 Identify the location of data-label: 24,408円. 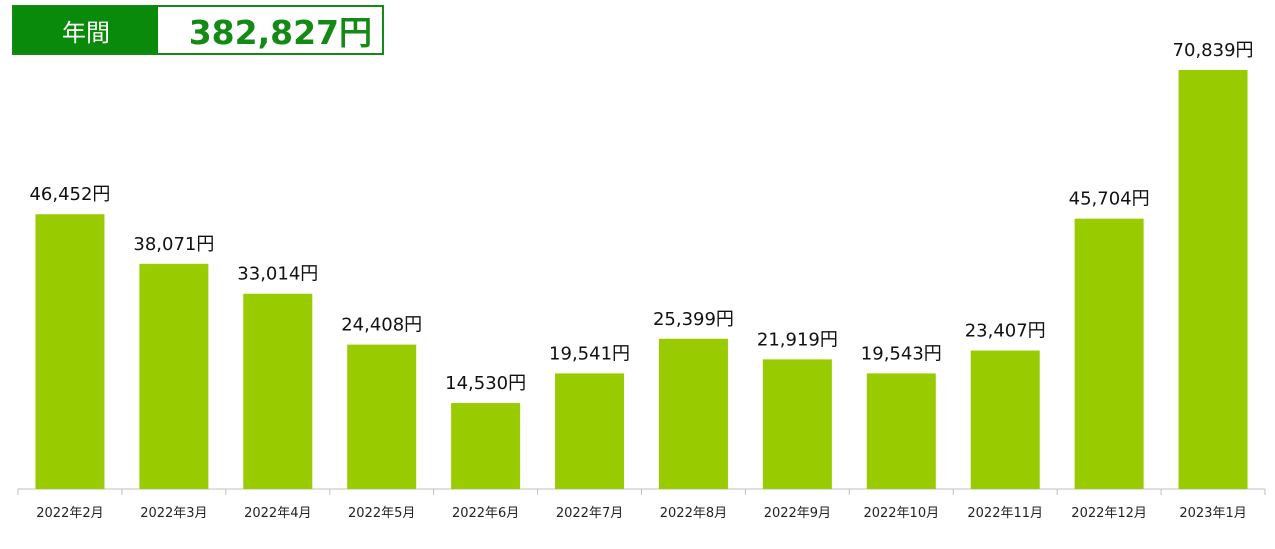
(381, 325).